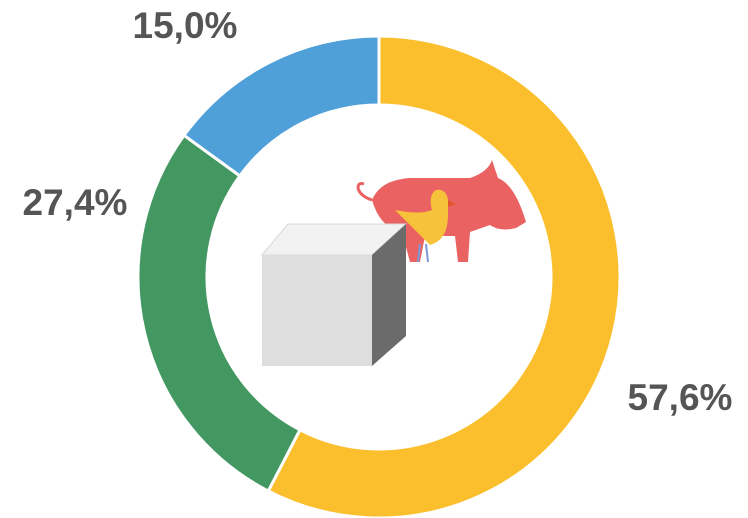 This screenshot has height=518, width=748. I want to click on chicken-legs, so click(423, 253).